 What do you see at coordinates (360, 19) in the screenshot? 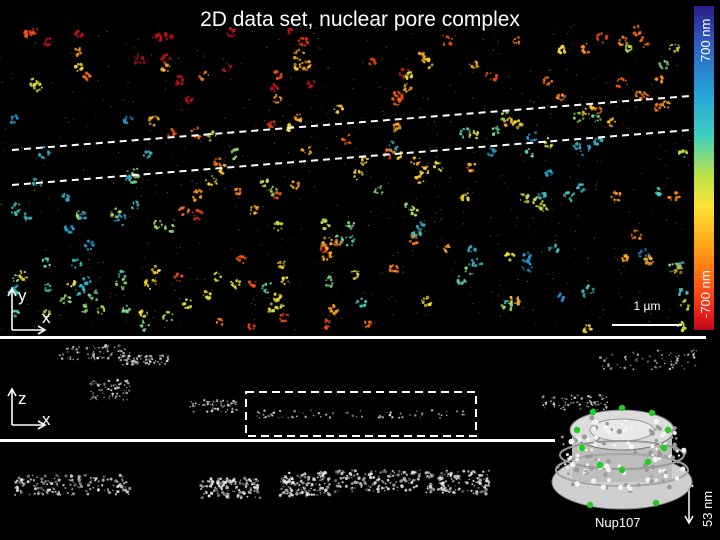
I see `figure-title: 2D data set, nuclear pore complex` at bounding box center [360, 19].